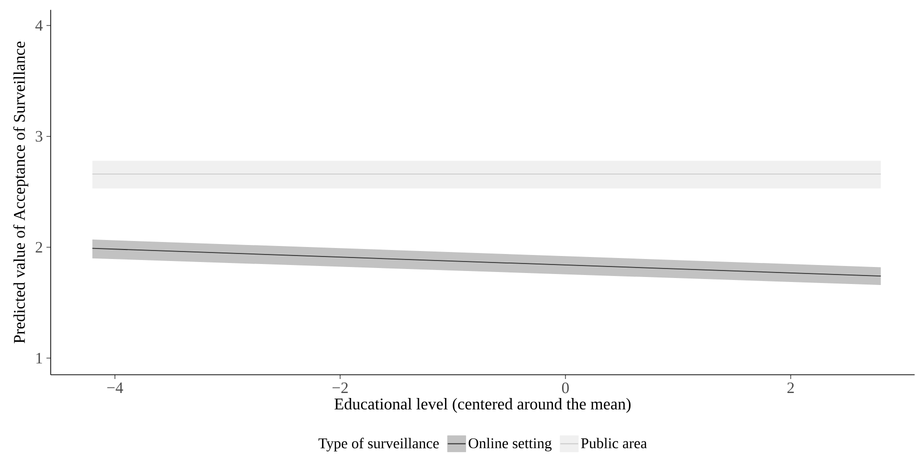  Describe the element at coordinates (115, 387) in the screenshot. I see `x-tick-label: −4` at that location.